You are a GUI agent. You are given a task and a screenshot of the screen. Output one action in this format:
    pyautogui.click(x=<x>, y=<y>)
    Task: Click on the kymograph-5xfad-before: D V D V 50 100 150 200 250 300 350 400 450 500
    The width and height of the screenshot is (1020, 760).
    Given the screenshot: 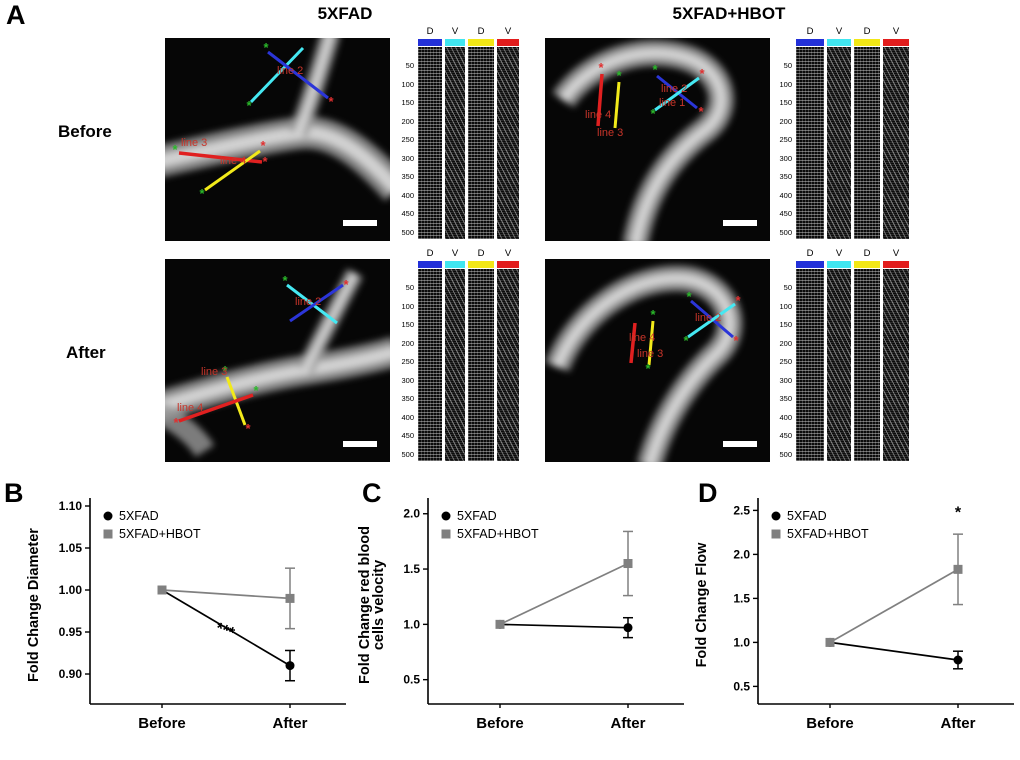 What is the action you would take?
    pyautogui.click(x=459, y=136)
    